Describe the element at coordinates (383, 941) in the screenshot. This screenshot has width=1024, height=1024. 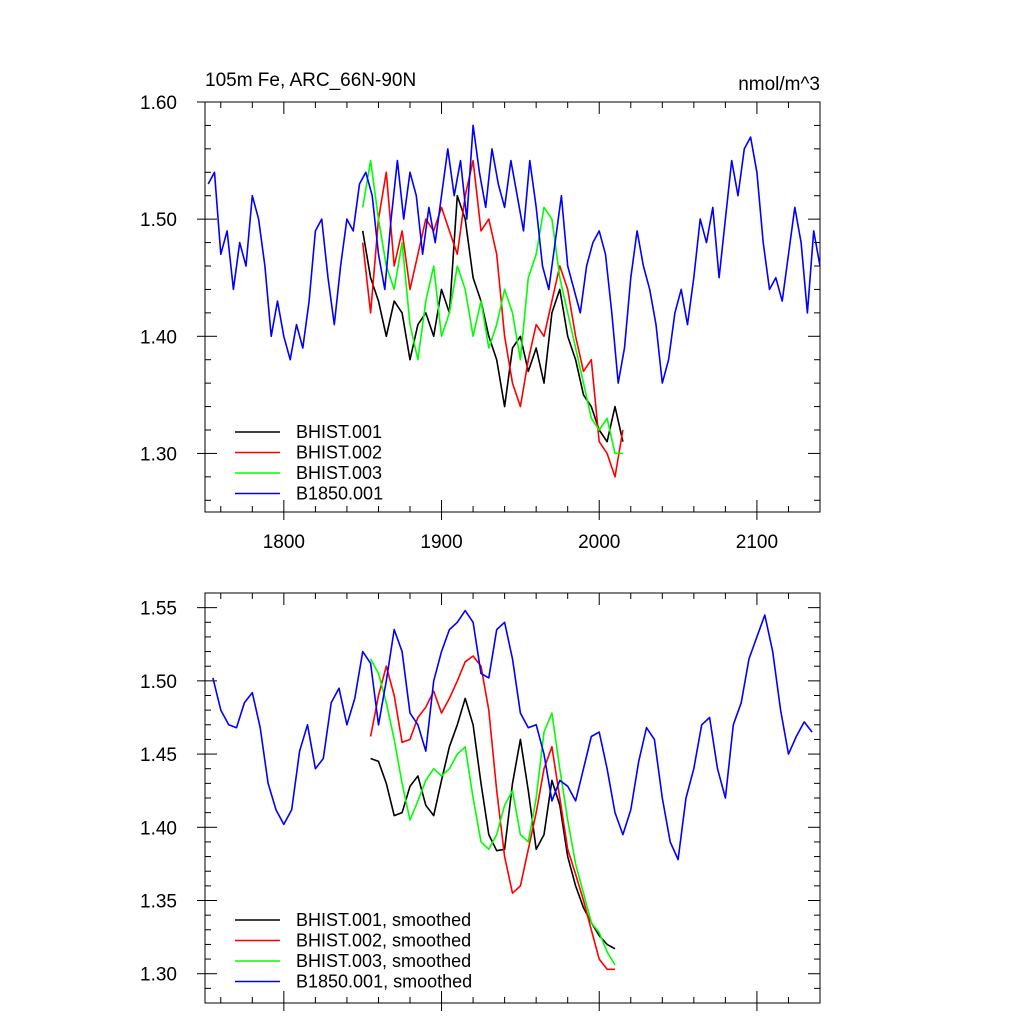
I see `legend-label: BHIST.002, smoothed` at that location.